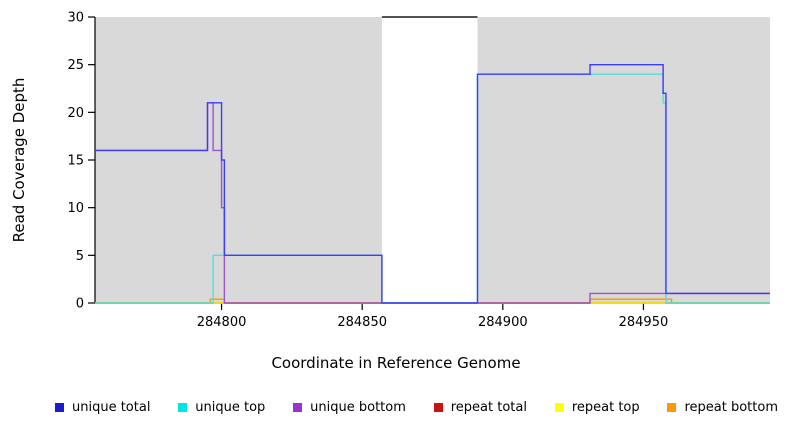 Image resolution: width=792 pixels, height=432 pixels. I want to click on y-tick-label: 25, so click(75, 65).